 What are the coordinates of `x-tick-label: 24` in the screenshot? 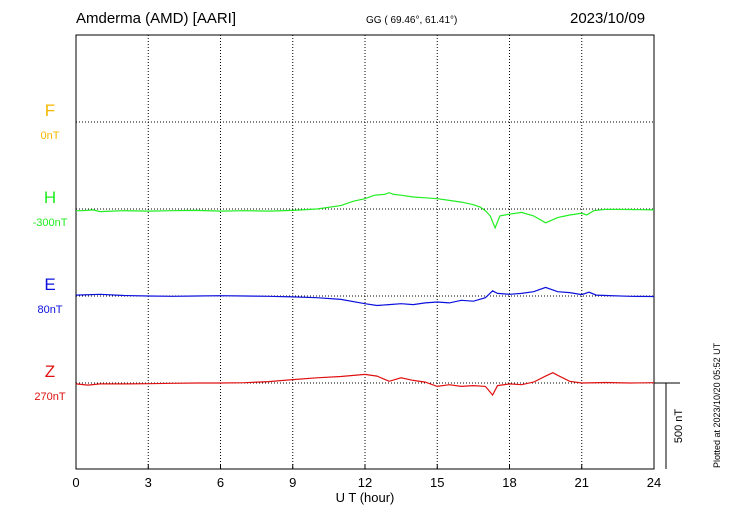 It's located at (654, 482).